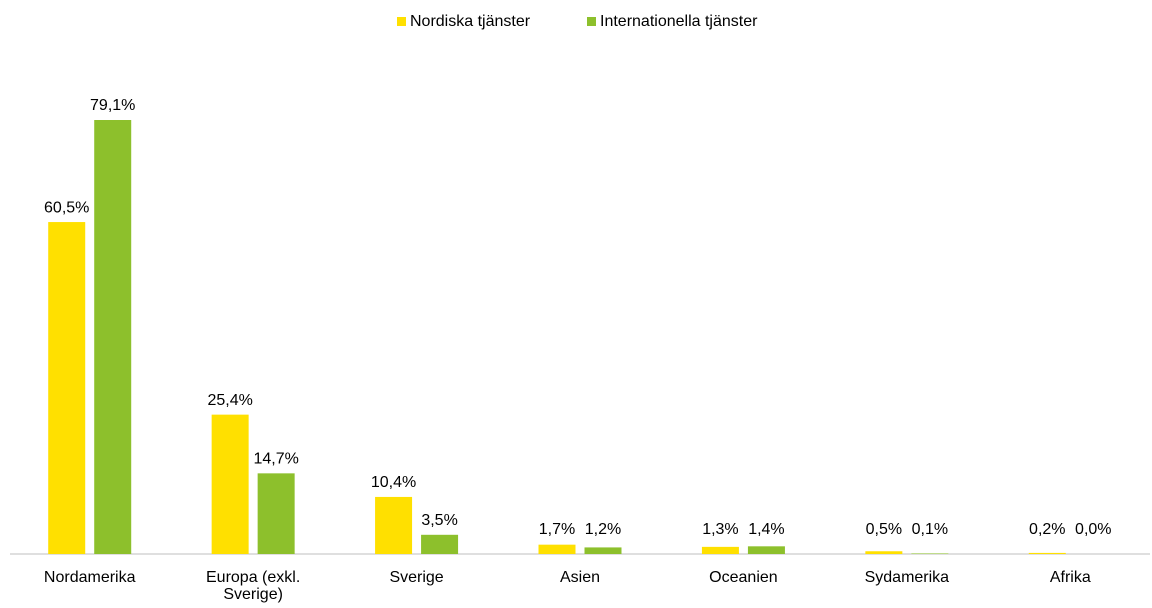 The height and width of the screenshot is (608, 1152). Describe the element at coordinates (1047, 529) in the screenshot. I see `data-label: 0,2%` at that location.